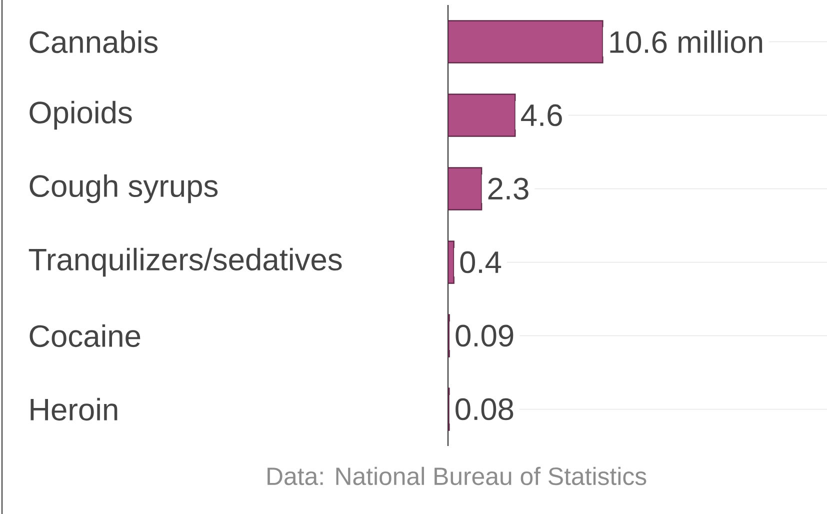 The width and height of the screenshot is (827, 514). What do you see at coordinates (541, 115) in the screenshot?
I see `data-label: 4.6` at bounding box center [541, 115].